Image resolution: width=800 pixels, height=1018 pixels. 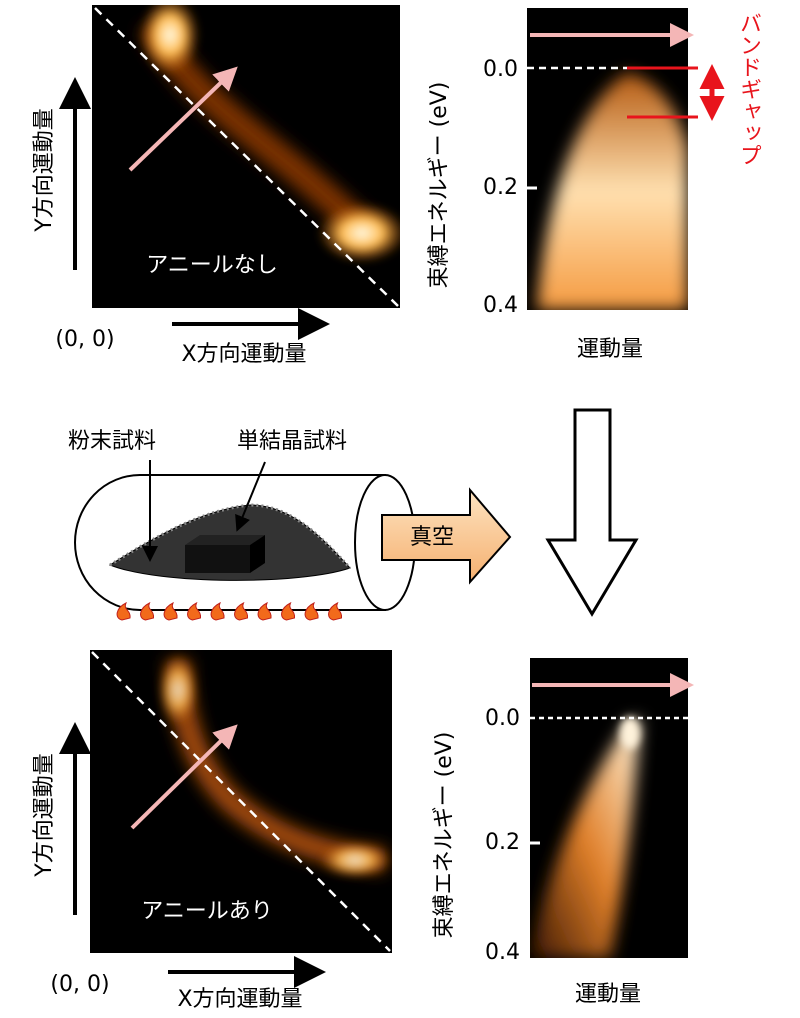 I want to click on vacuum-arrow, so click(x=446, y=536).